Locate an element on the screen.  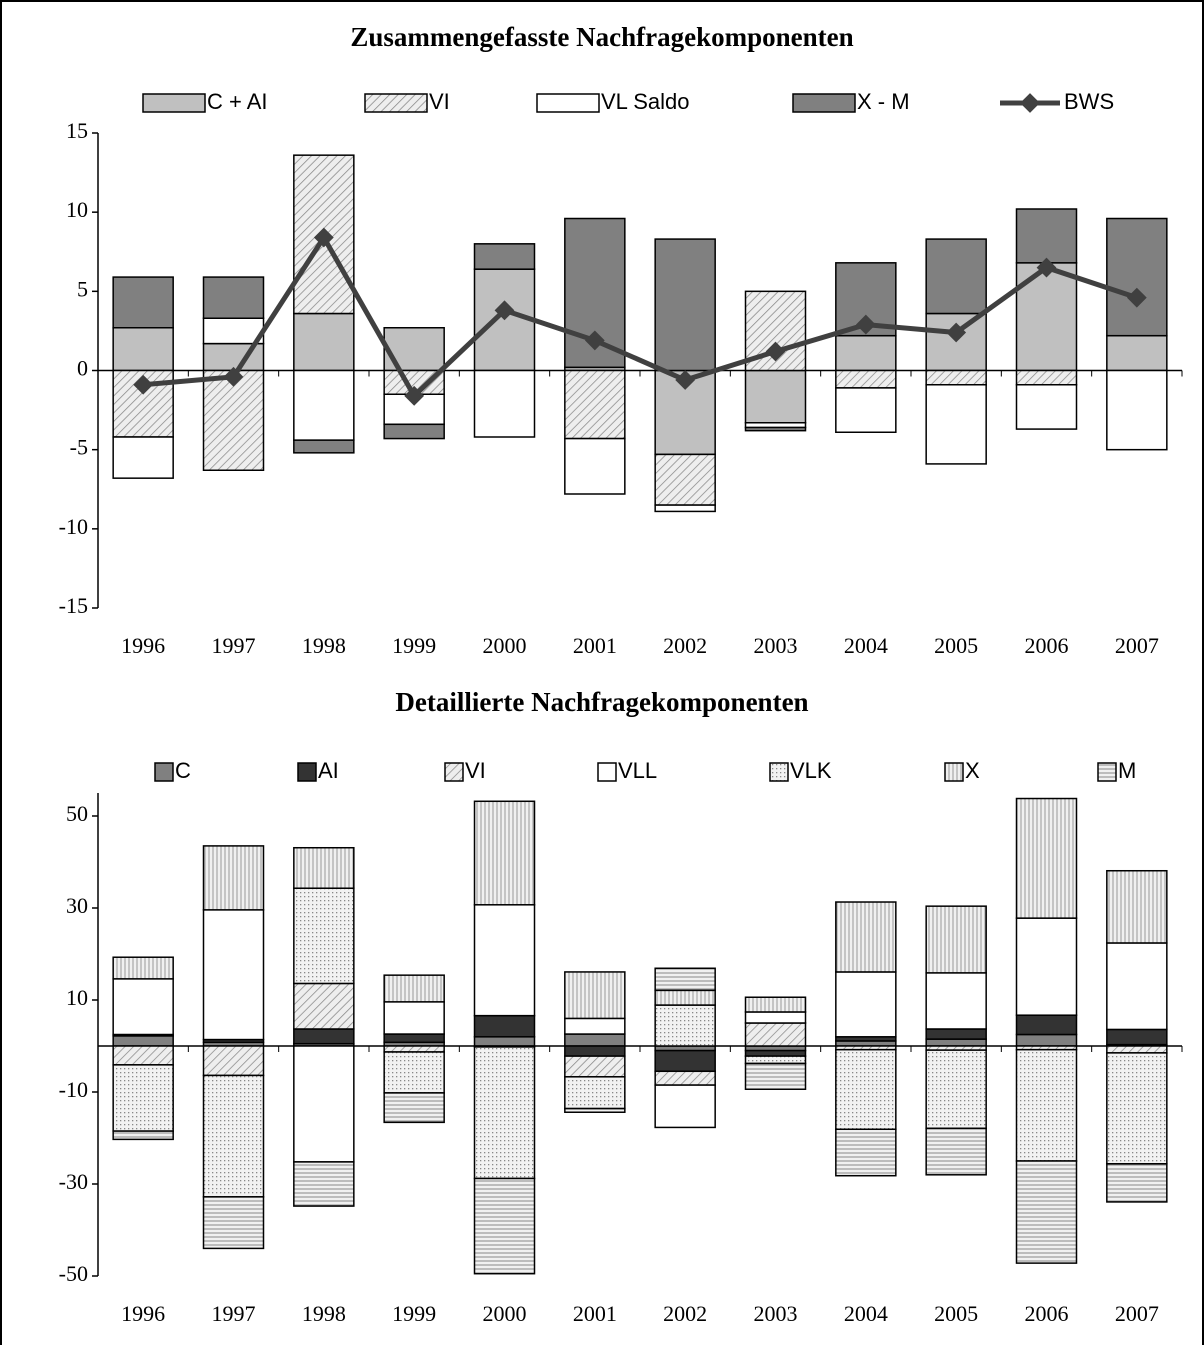
legend-label: C is located at coordinates (183, 770).